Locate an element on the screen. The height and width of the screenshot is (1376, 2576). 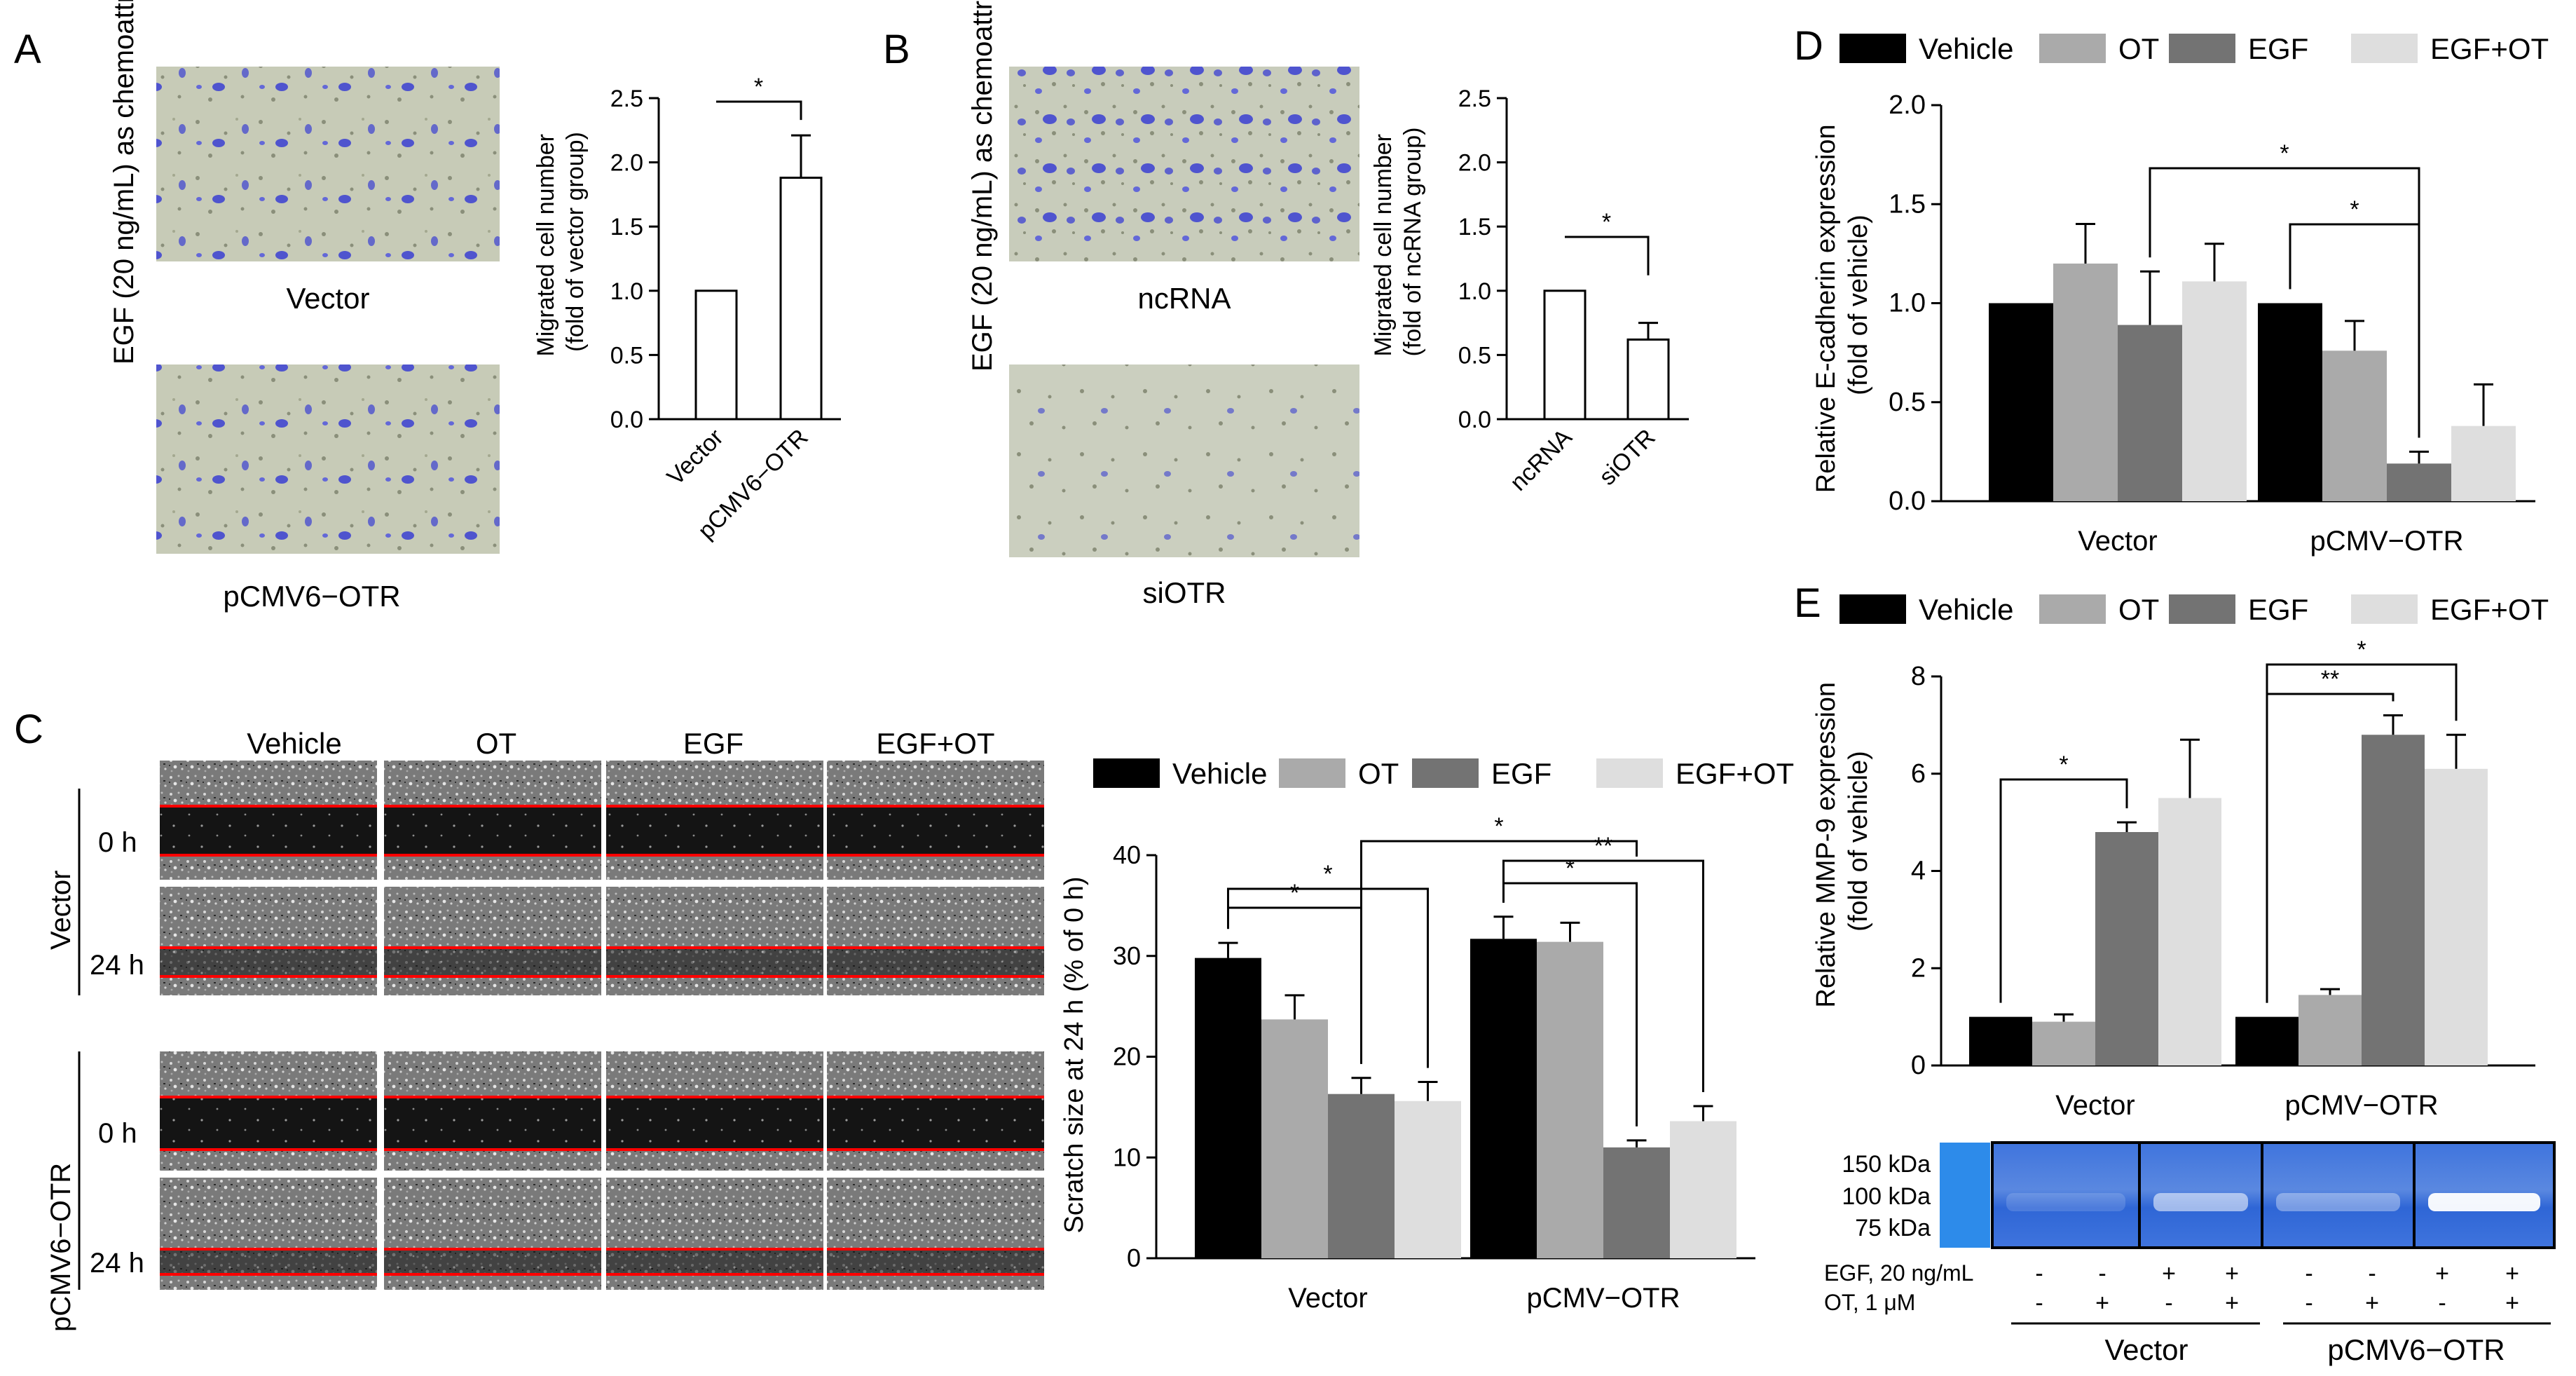
y-tick-label: 10 is located at coordinates (1127, 1157).